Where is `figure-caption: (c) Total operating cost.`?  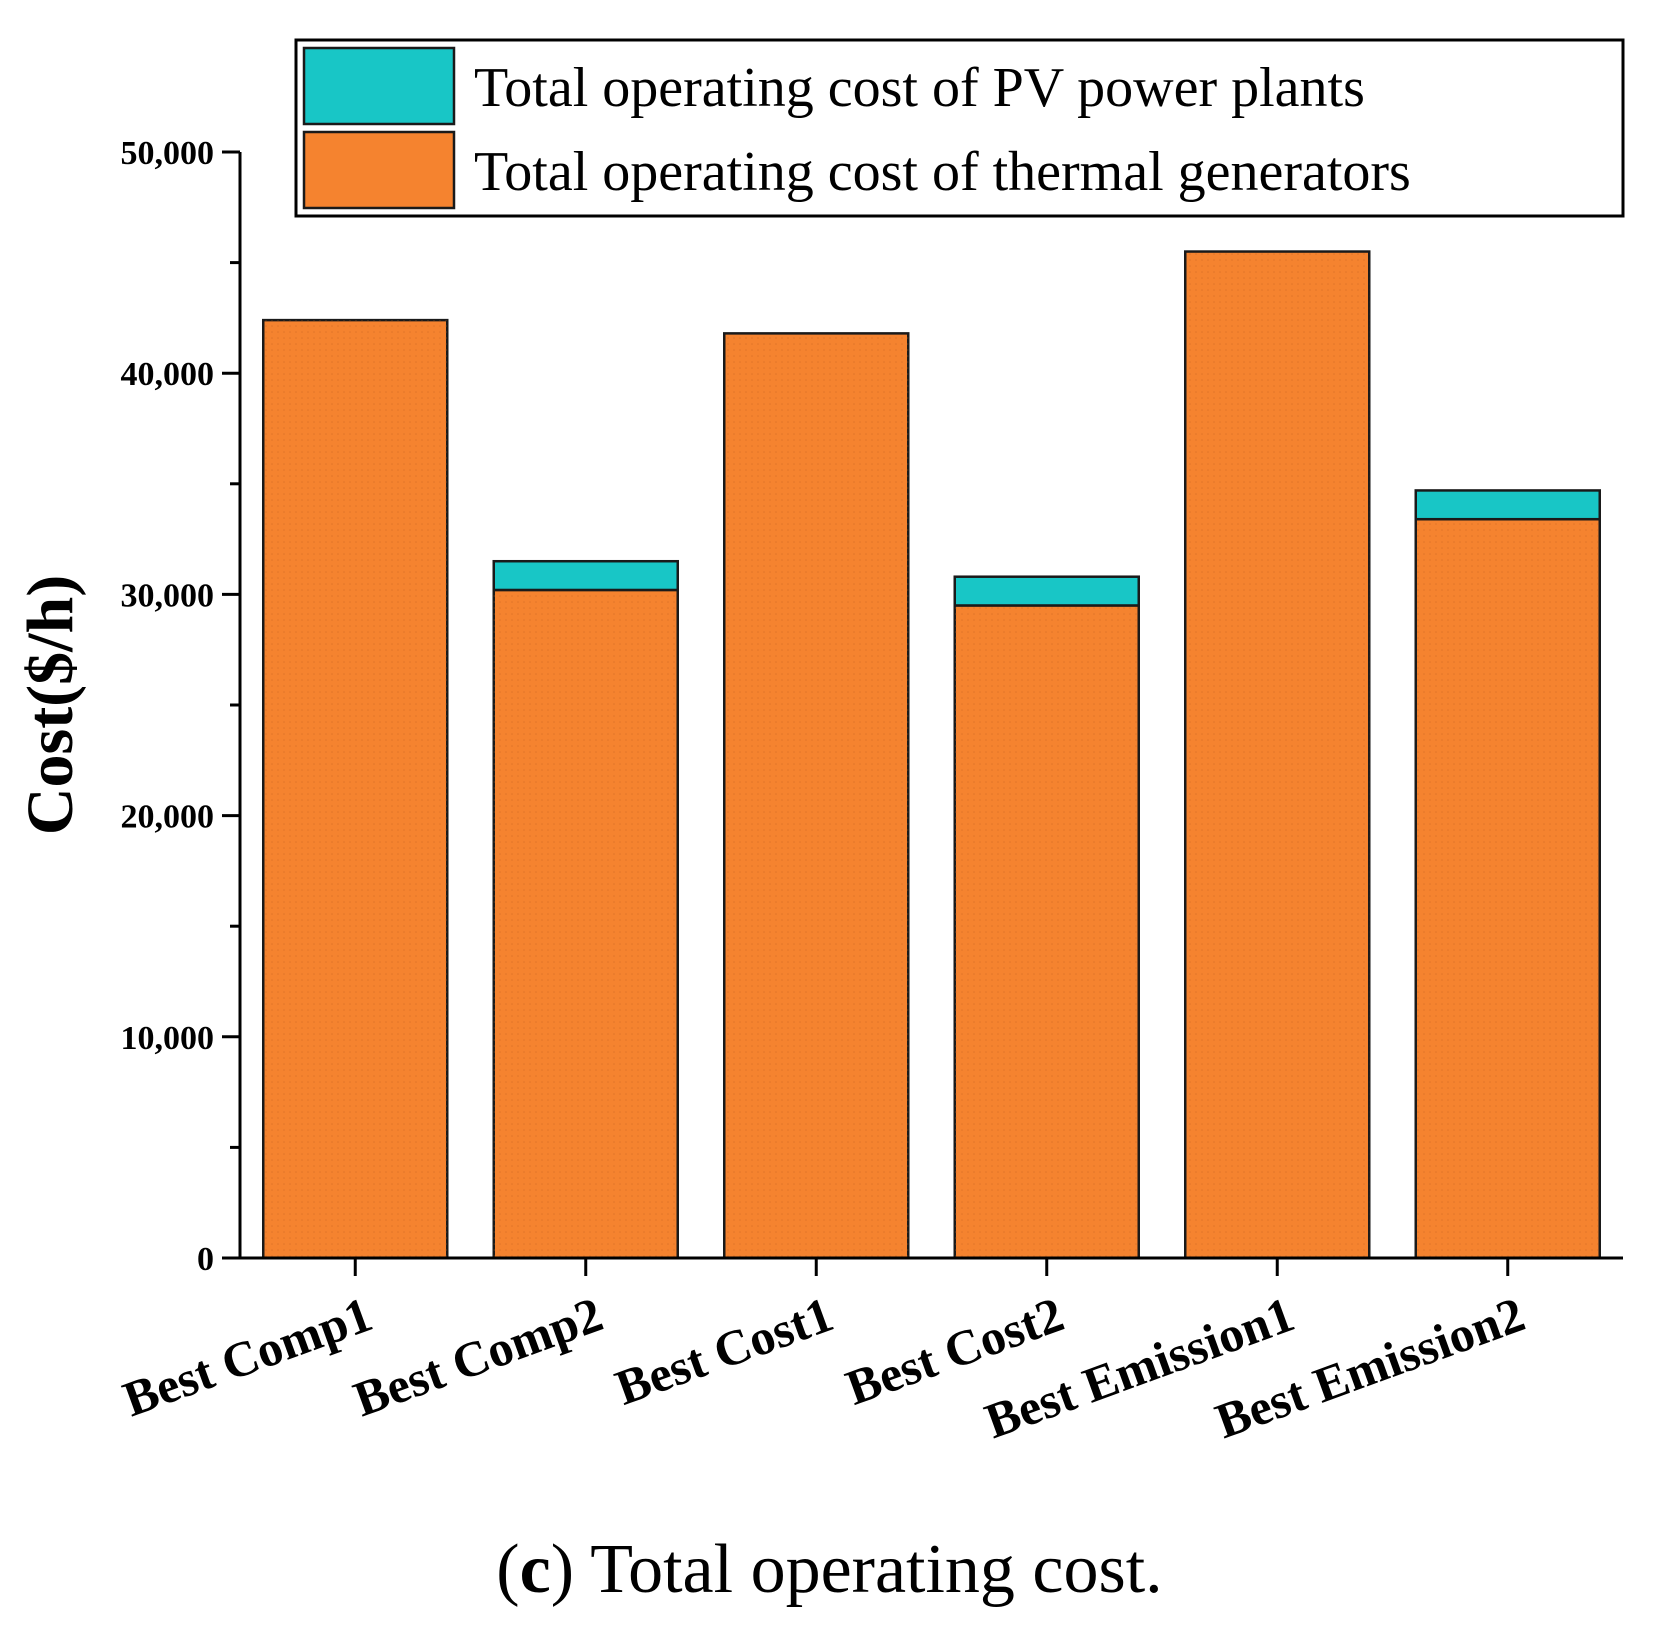 figure-caption: (c) Total operating cost. is located at coordinates (829, 1570).